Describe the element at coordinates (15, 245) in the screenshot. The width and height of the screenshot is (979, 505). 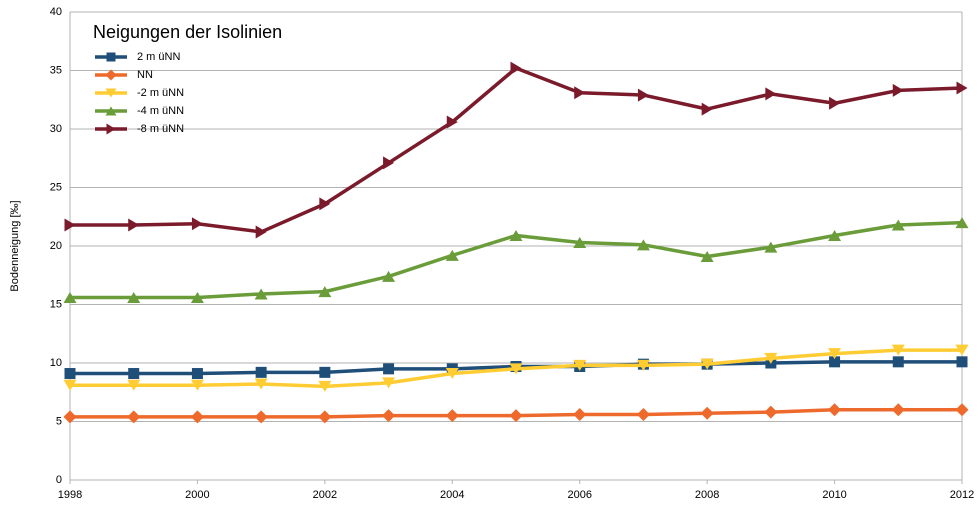
I see `y-axis-label: Bodenneigung [‰]` at that location.